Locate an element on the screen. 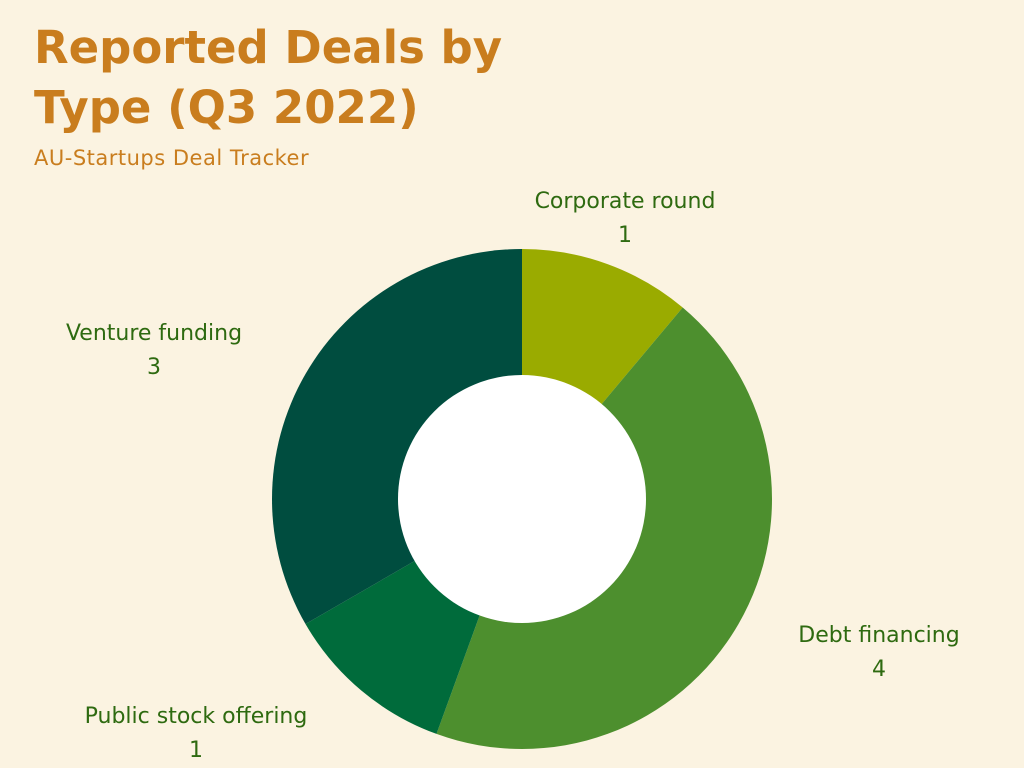  chart-title: Reported Deals by Type (Q3 2022) is located at coordinates (268, 77).